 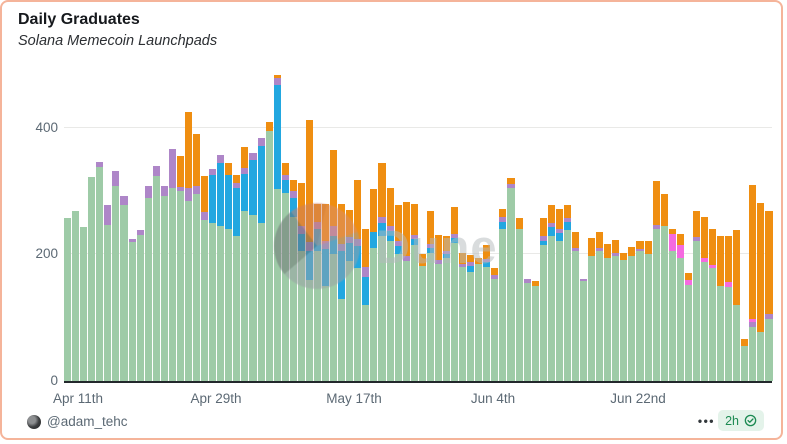 What do you see at coordinates (706, 421) in the screenshot?
I see `more-menu-button: •••` at bounding box center [706, 421].